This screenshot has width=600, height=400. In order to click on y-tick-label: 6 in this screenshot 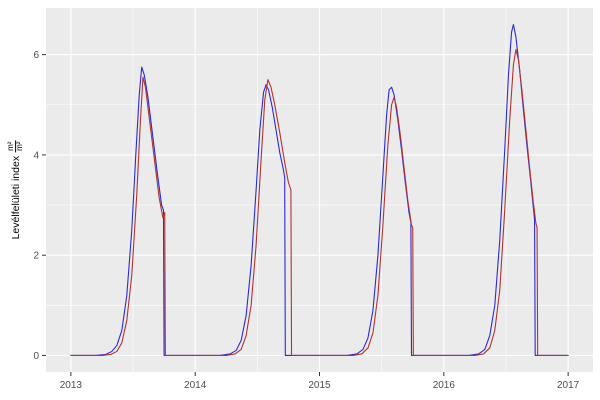, I will do `click(36, 55)`.